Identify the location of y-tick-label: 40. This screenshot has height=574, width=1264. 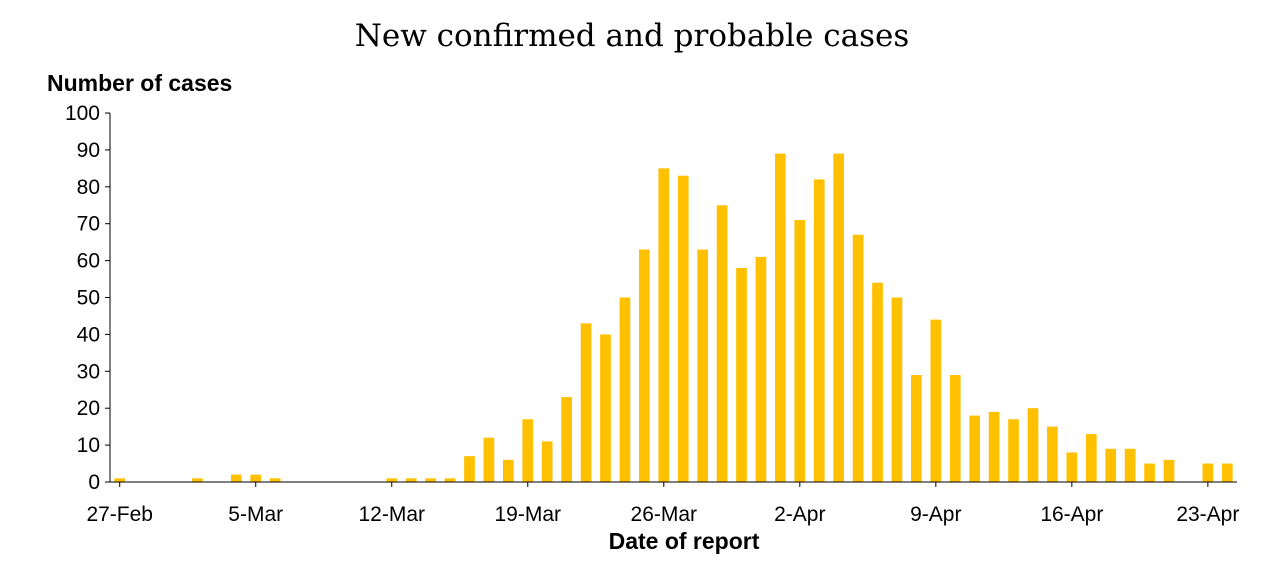
(88, 334).